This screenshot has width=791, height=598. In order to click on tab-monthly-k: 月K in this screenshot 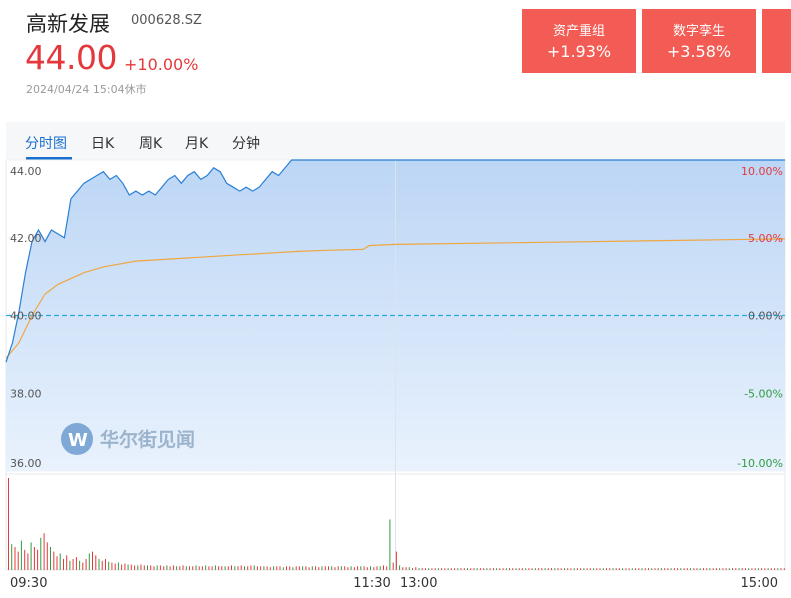, I will do `click(197, 144)`.